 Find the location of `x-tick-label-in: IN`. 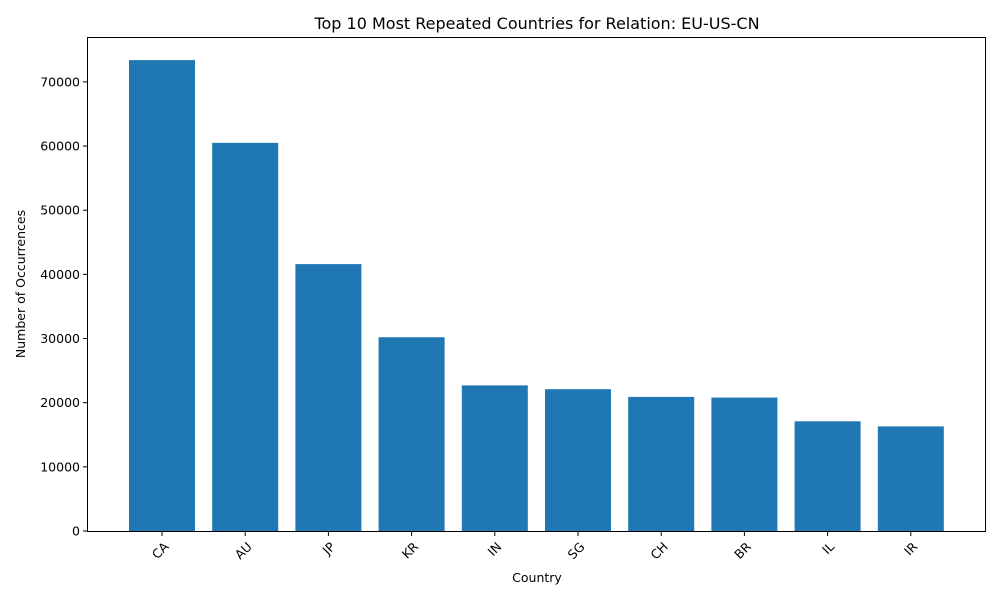

x-tick-label-in: IN is located at coordinates (495, 549).